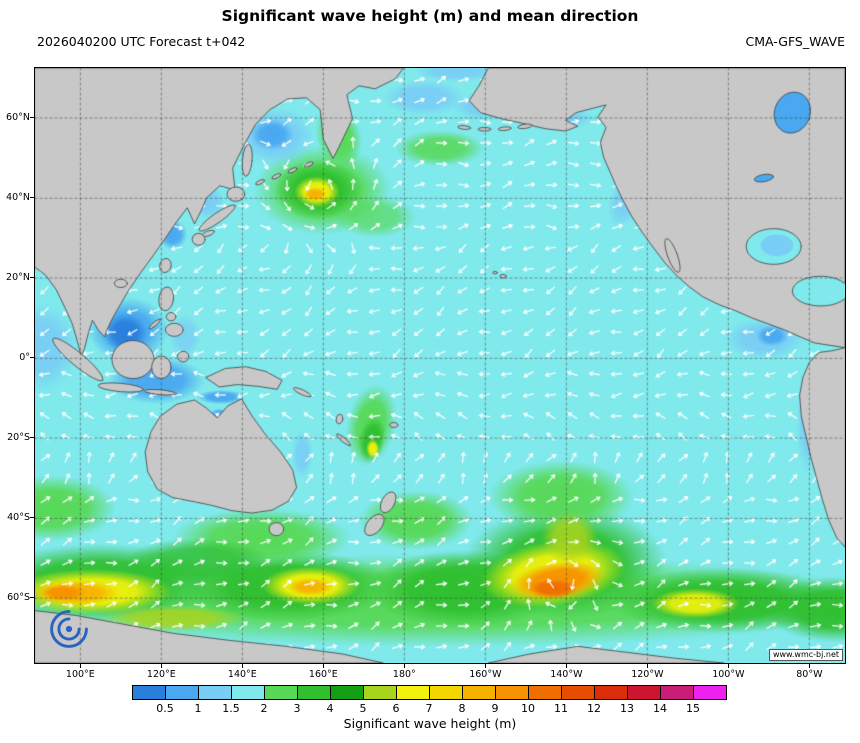  Describe the element at coordinates (18, 438) in the screenshot. I see `lat-tick-label: 20°S` at that location.